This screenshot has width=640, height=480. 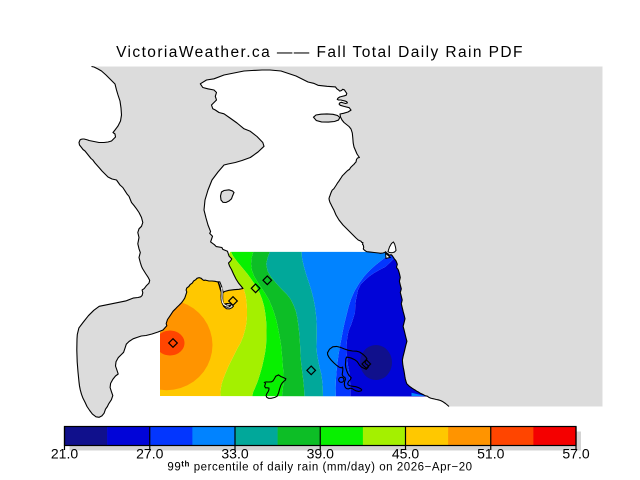 I want to click on svg-text: 33.0, so click(x=234, y=454).